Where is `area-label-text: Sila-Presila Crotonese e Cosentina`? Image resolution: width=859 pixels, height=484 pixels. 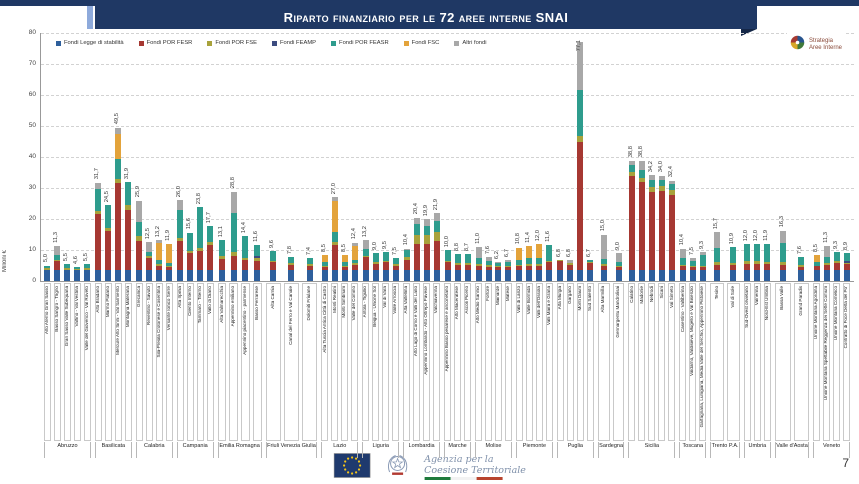
area-label-text: Sila-Presila Crotonese e Cosentina is located at coordinates (158, 322).